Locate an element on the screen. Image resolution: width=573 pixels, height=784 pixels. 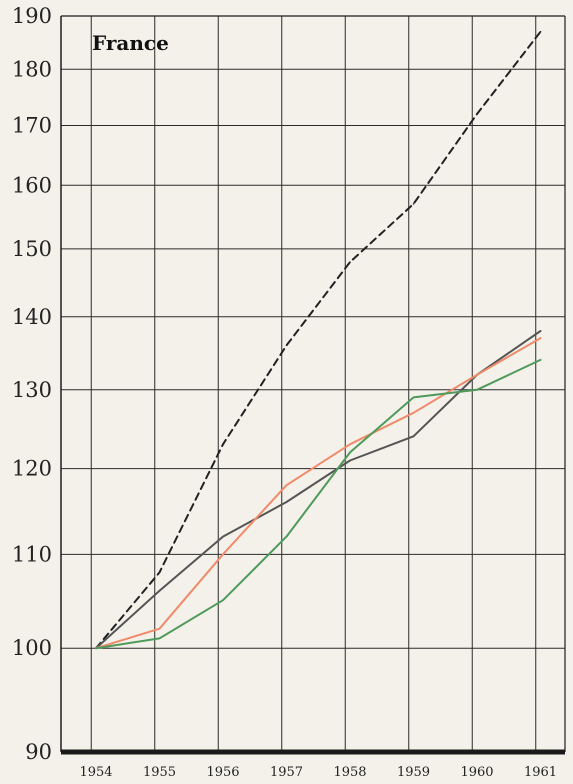
y-tick-label: 190 is located at coordinates (32, 16).